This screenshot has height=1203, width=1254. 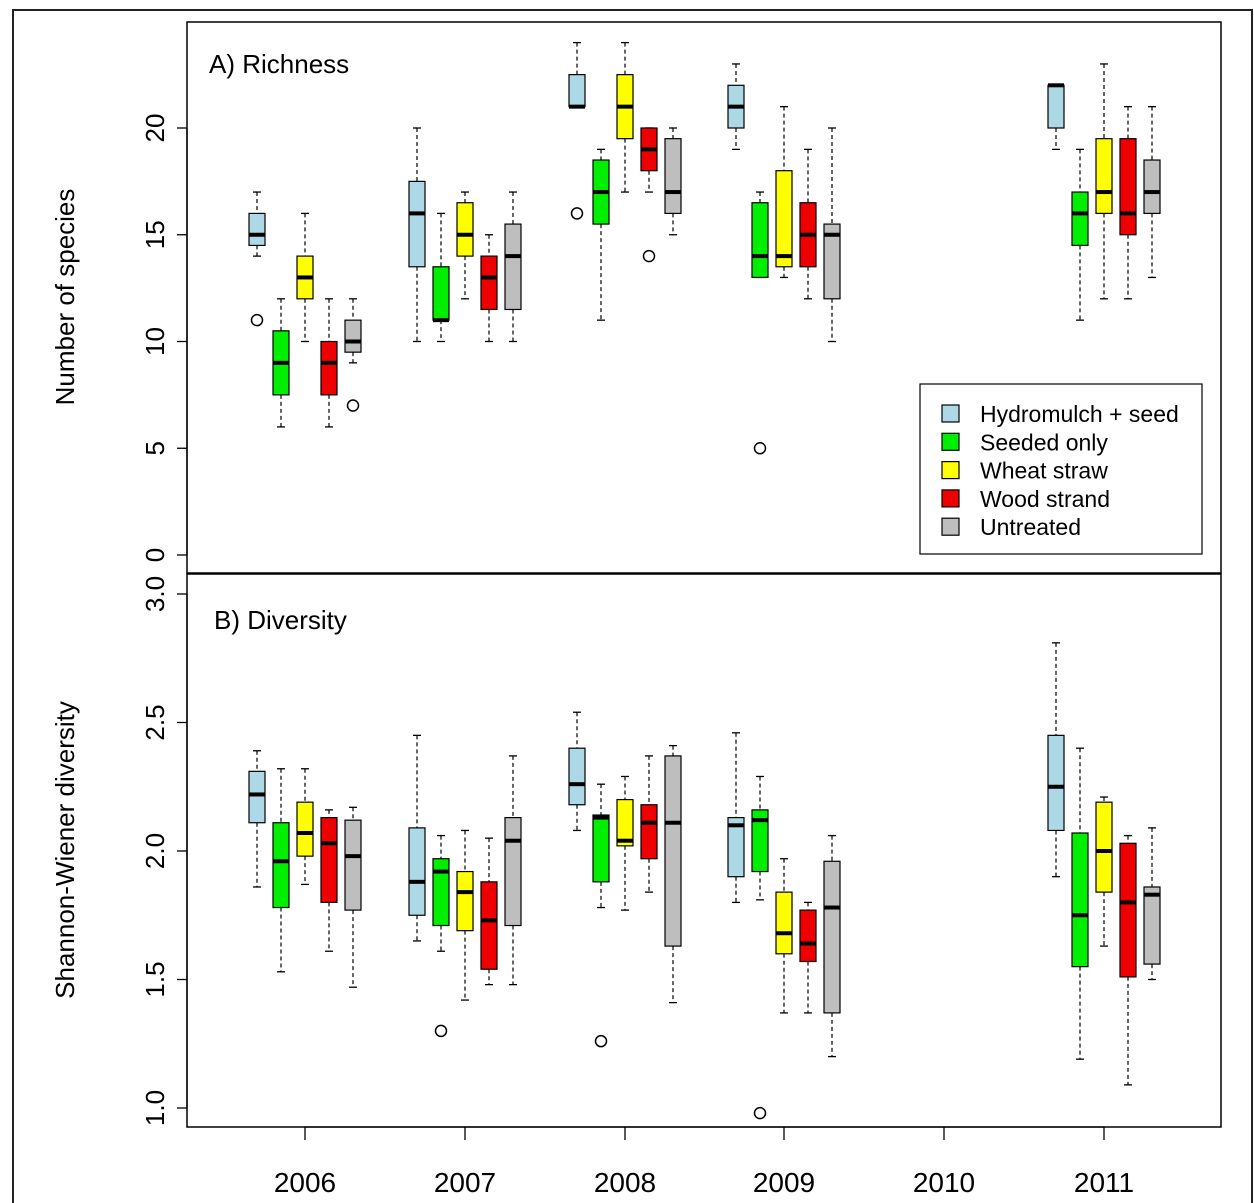 I want to click on legend-label: Wheat straw, so click(x=1044, y=471).